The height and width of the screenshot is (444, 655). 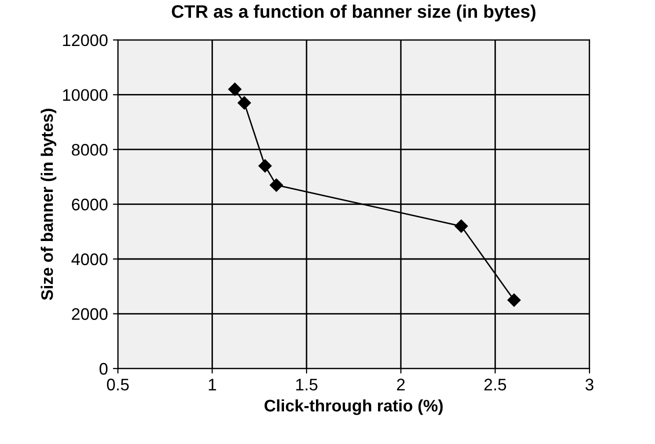 What do you see at coordinates (90, 204) in the screenshot?
I see `y-tick-label: 6000` at bounding box center [90, 204].